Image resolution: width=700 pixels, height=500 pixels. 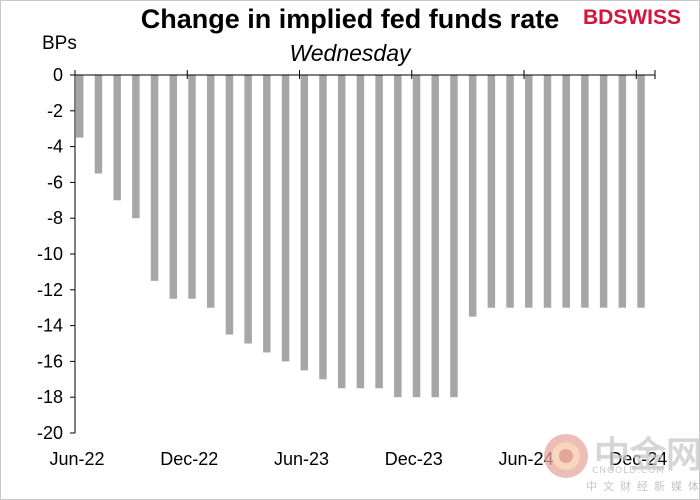 I want to click on y-tick-label: -12, so click(x=50, y=290).